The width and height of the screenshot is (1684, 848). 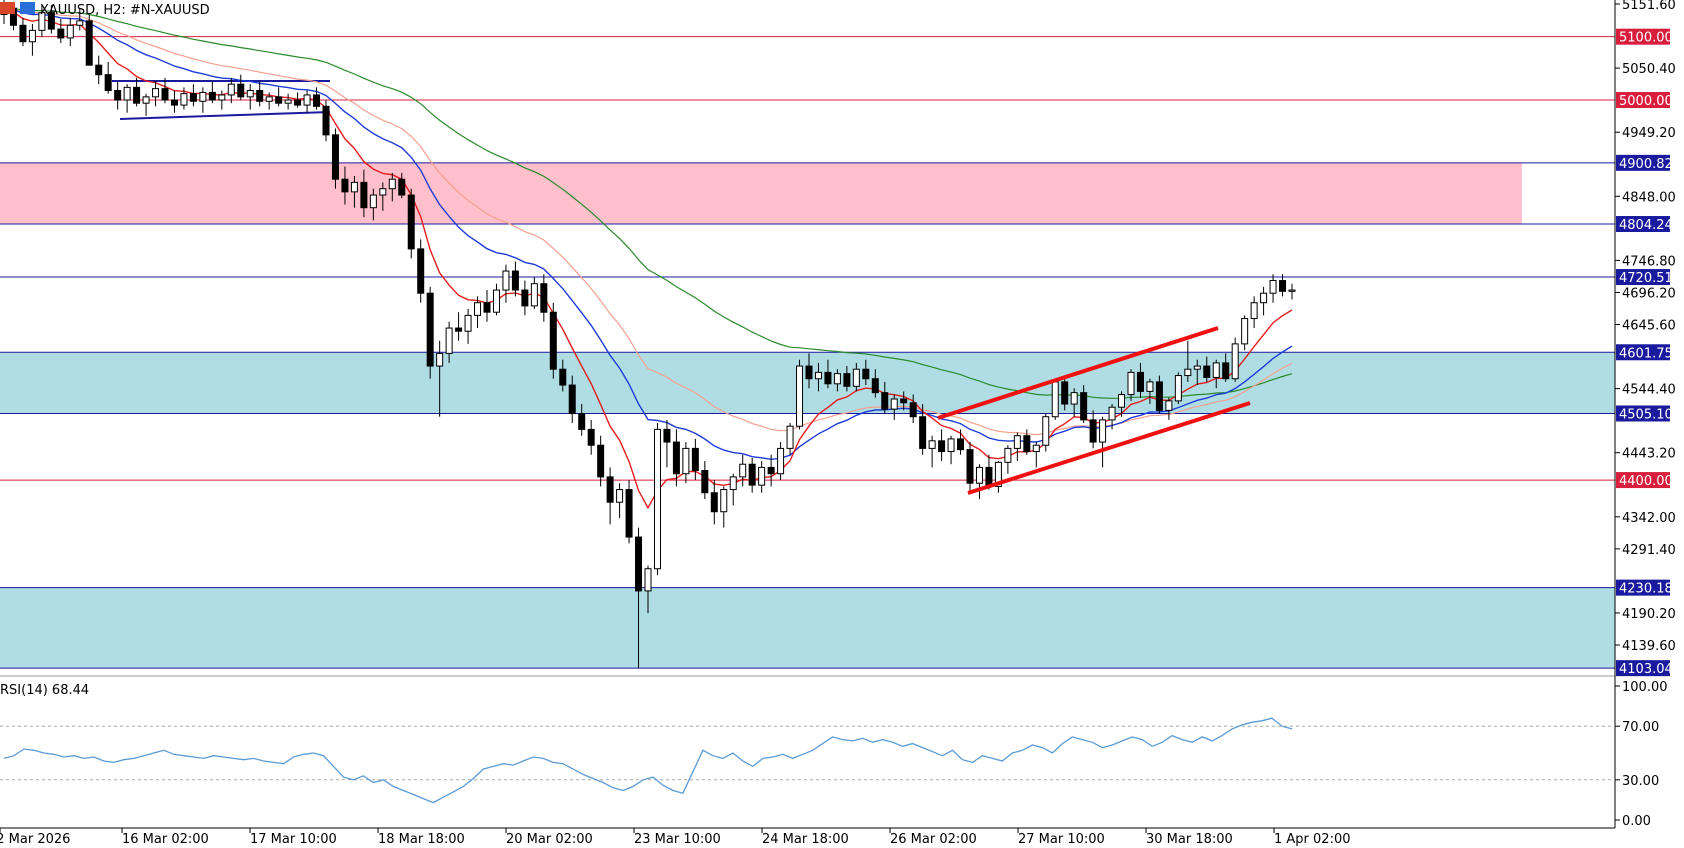 What do you see at coordinates (225, 115) in the screenshot?
I see `box-bottom-line` at bounding box center [225, 115].